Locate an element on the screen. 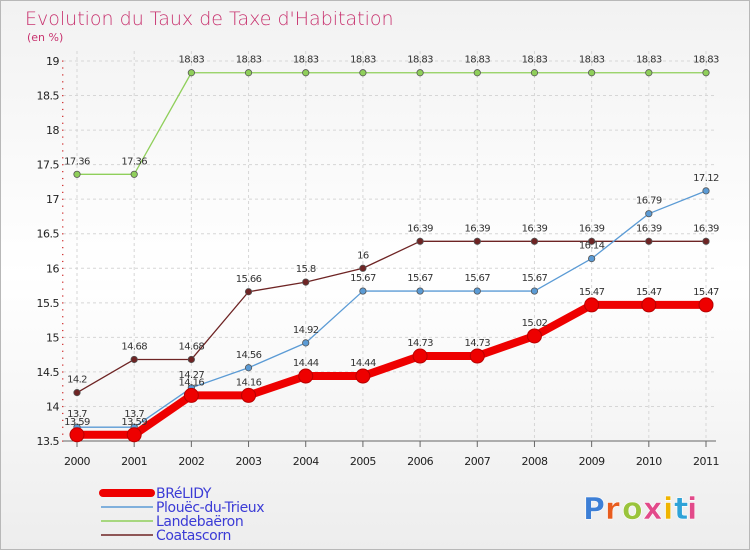 This screenshot has height=551, width=750. y-tick-label: 16.5 is located at coordinates (48, 234).